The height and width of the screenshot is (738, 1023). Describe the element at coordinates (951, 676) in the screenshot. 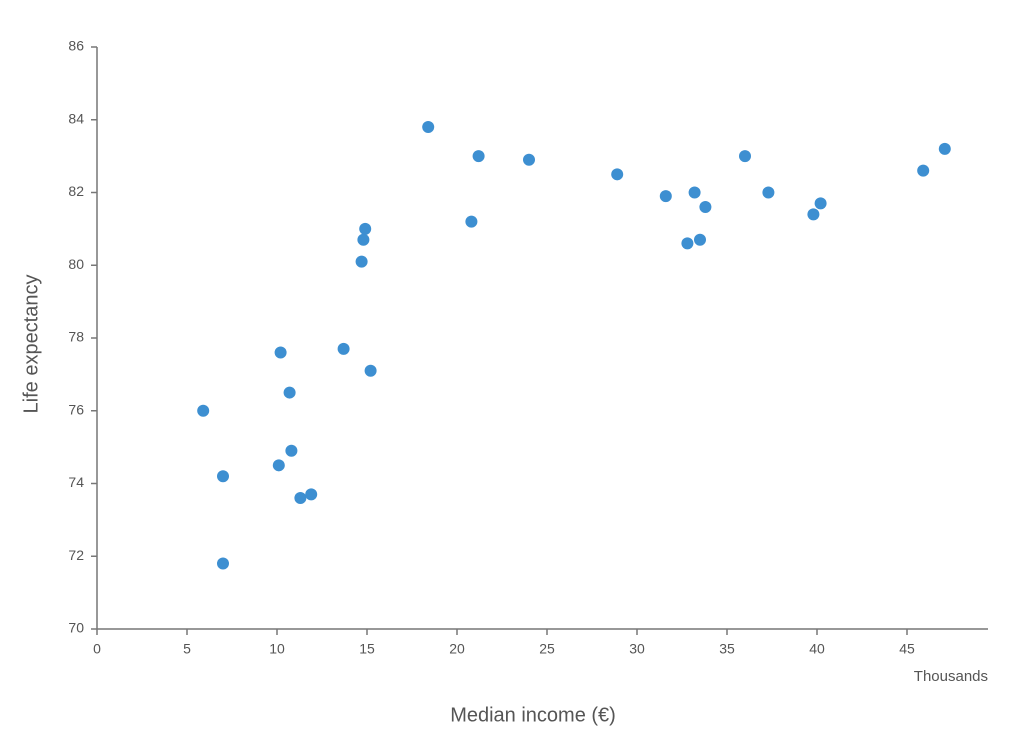

I see `x-unit-label: Thousands` at that location.